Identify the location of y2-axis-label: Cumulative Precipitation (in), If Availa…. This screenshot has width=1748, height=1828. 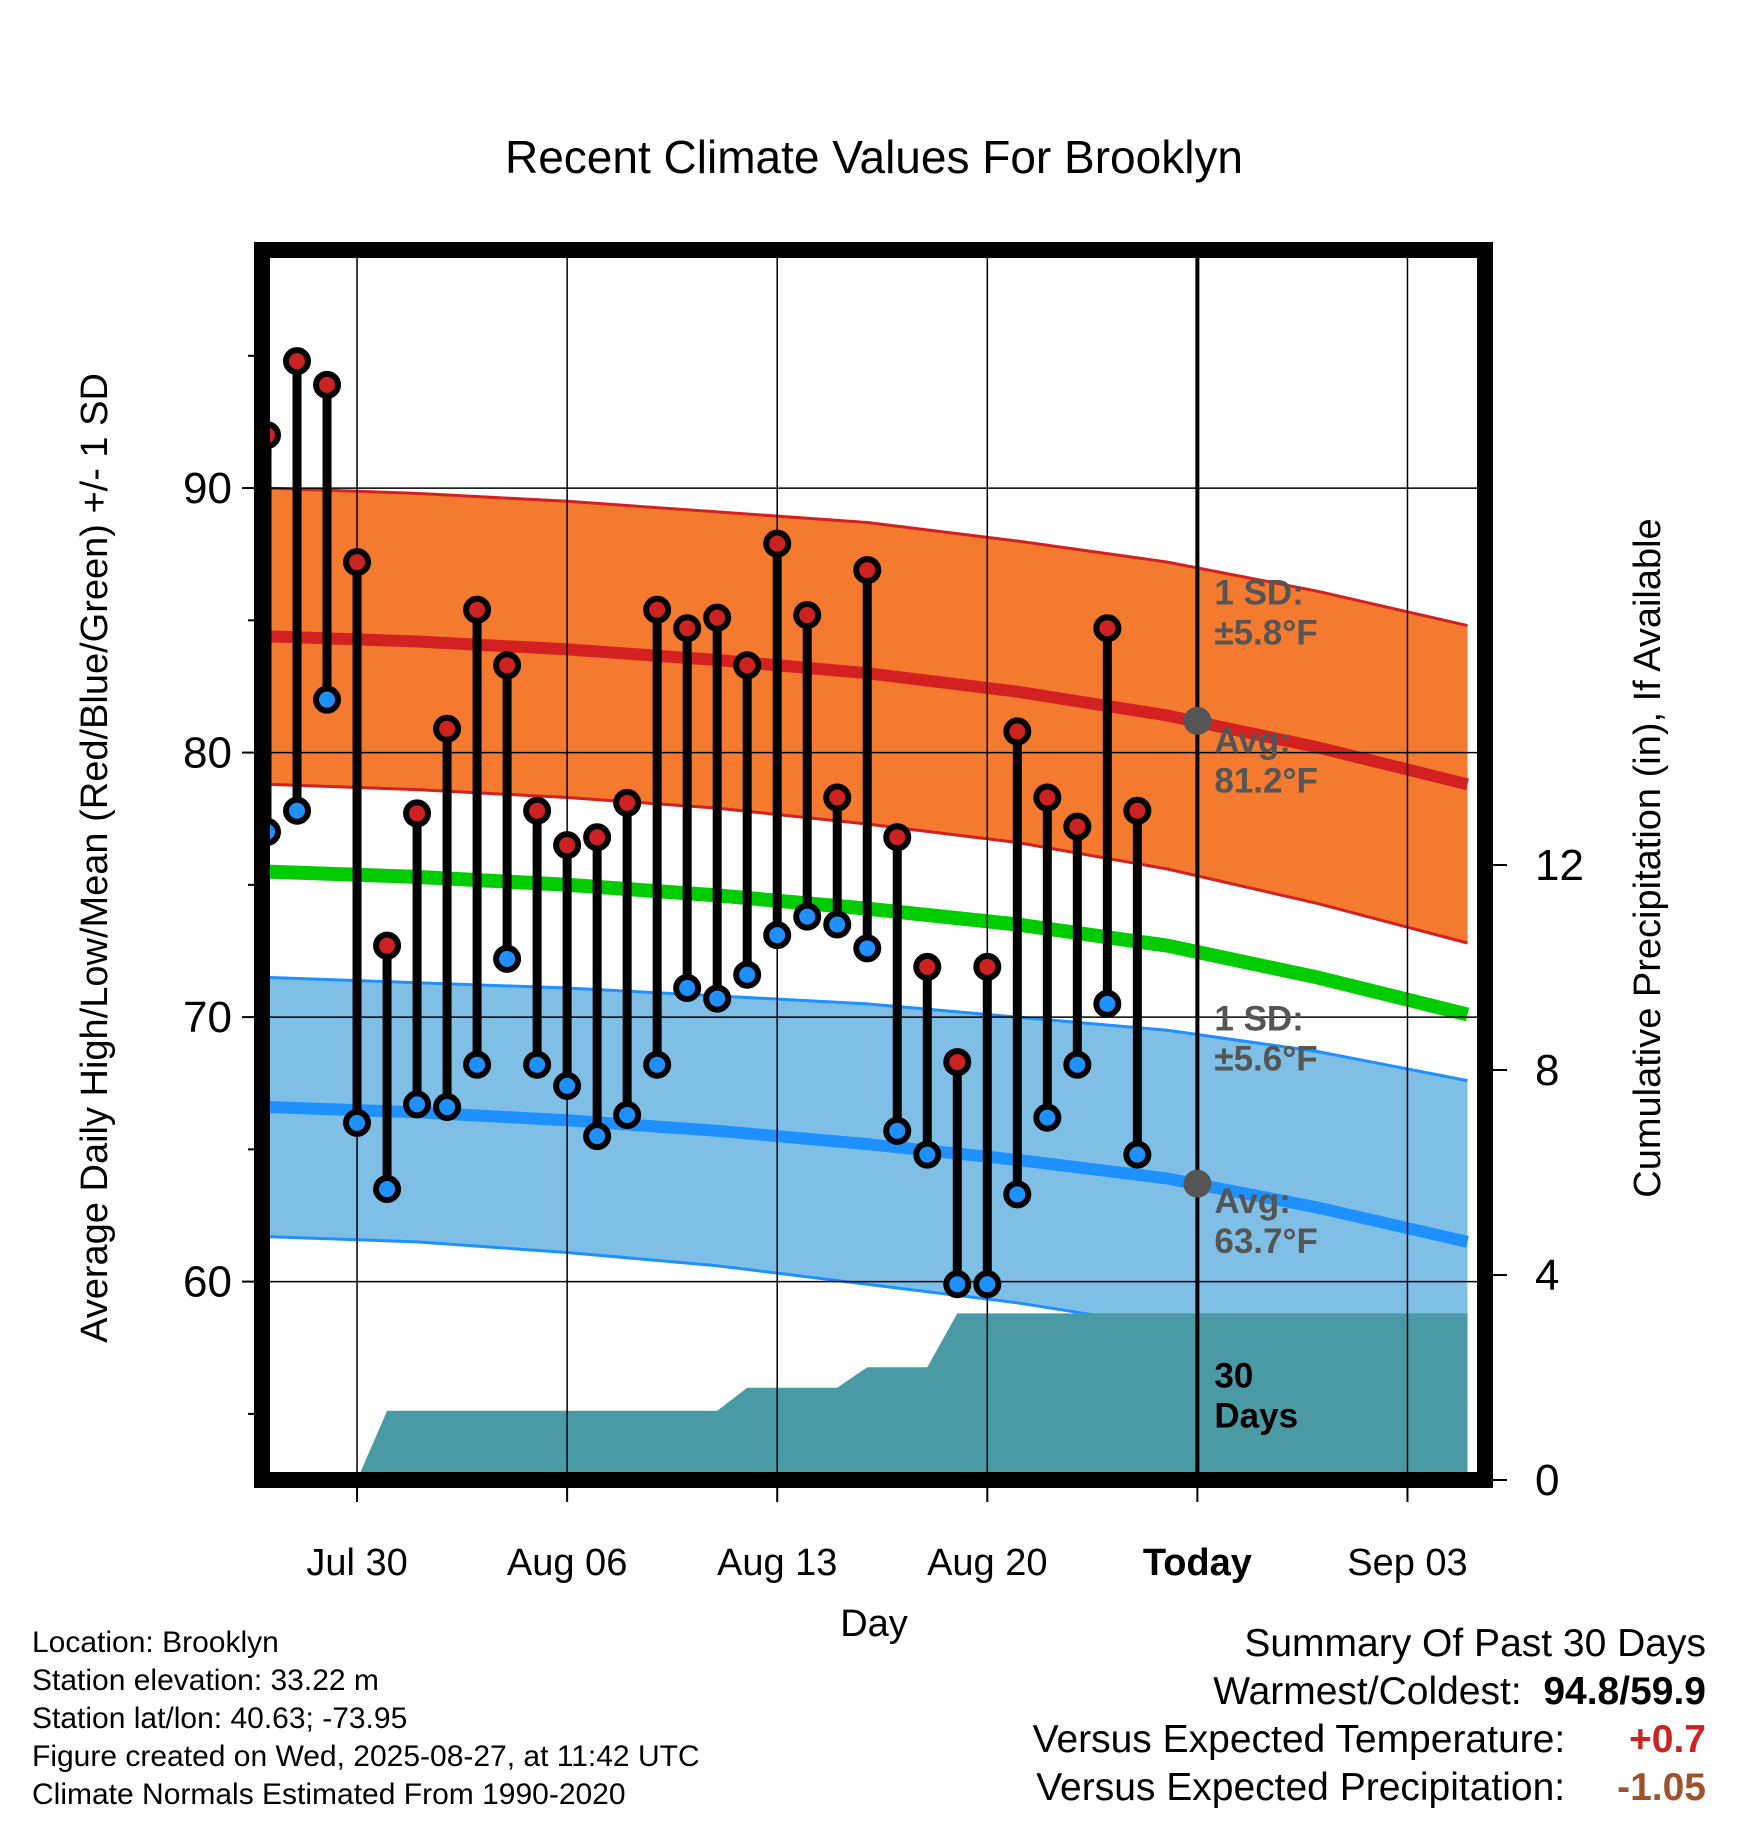
(1648, 857).